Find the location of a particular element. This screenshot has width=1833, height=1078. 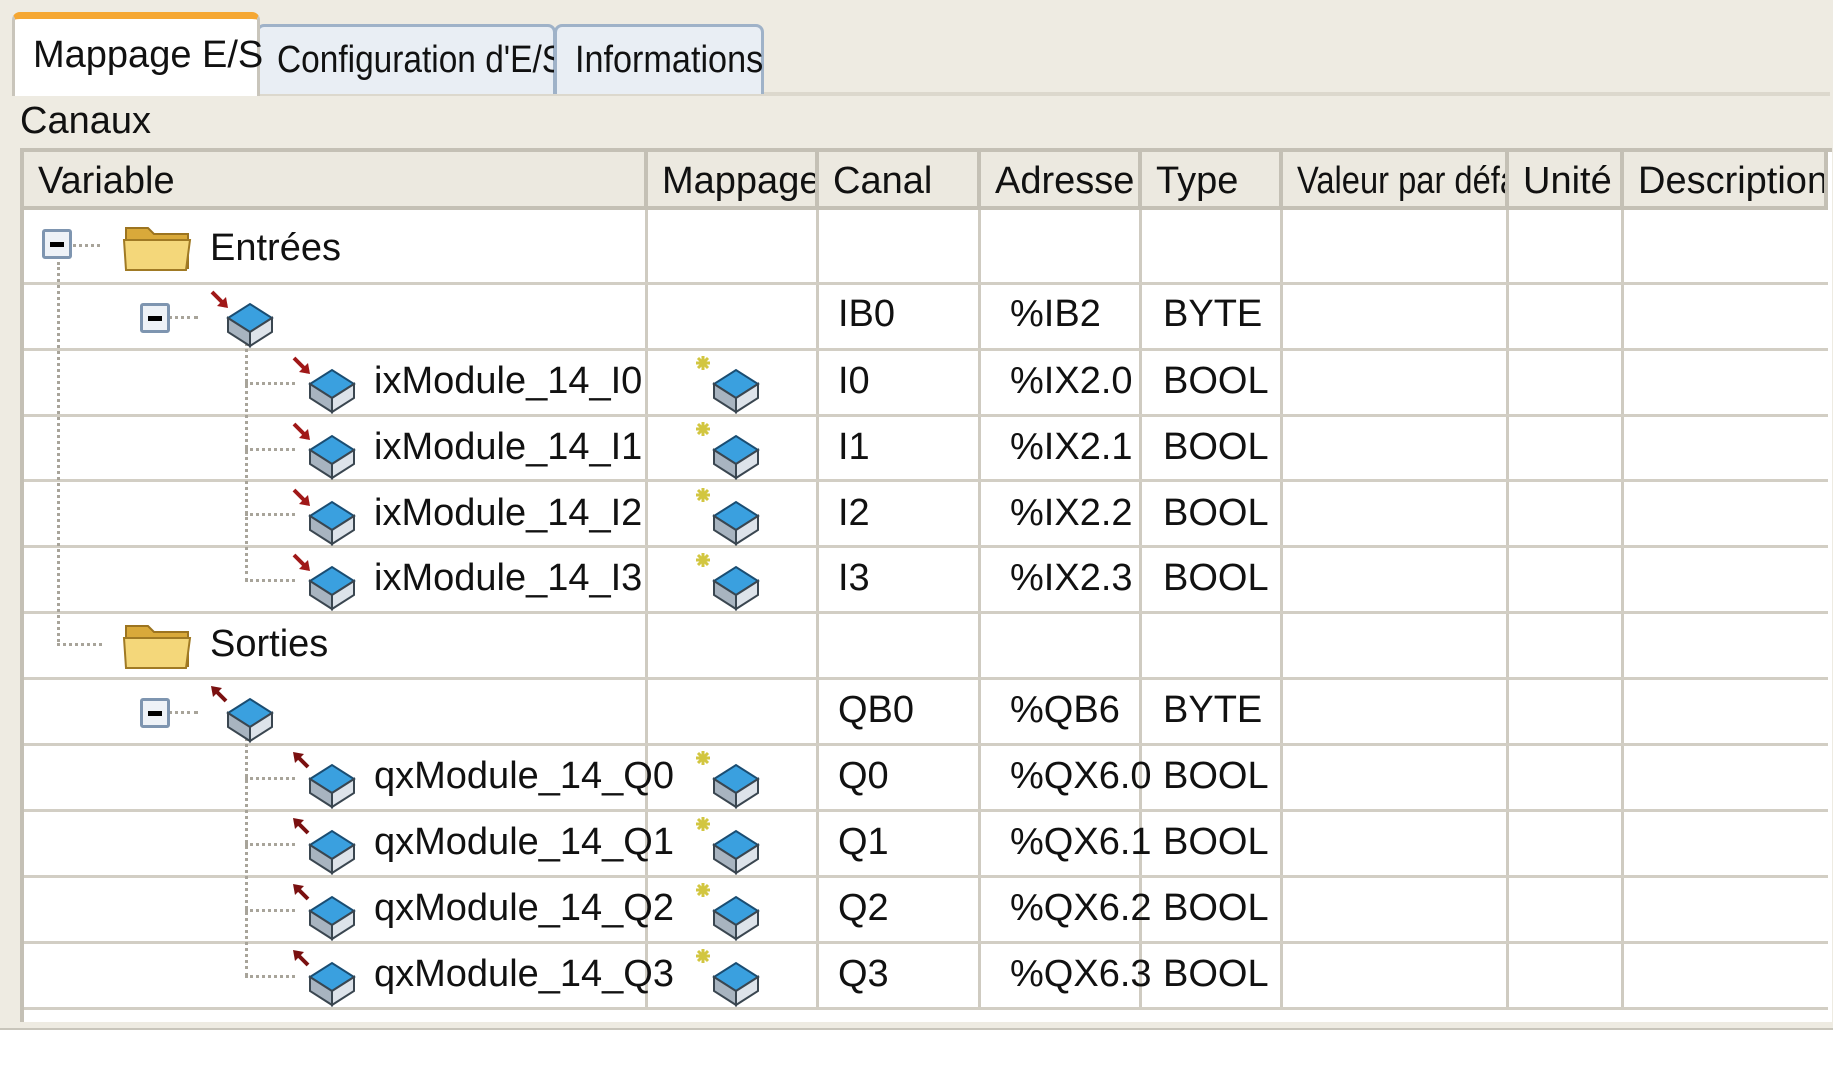

variable-name: ixModule_14_I0 is located at coordinates (508, 381).